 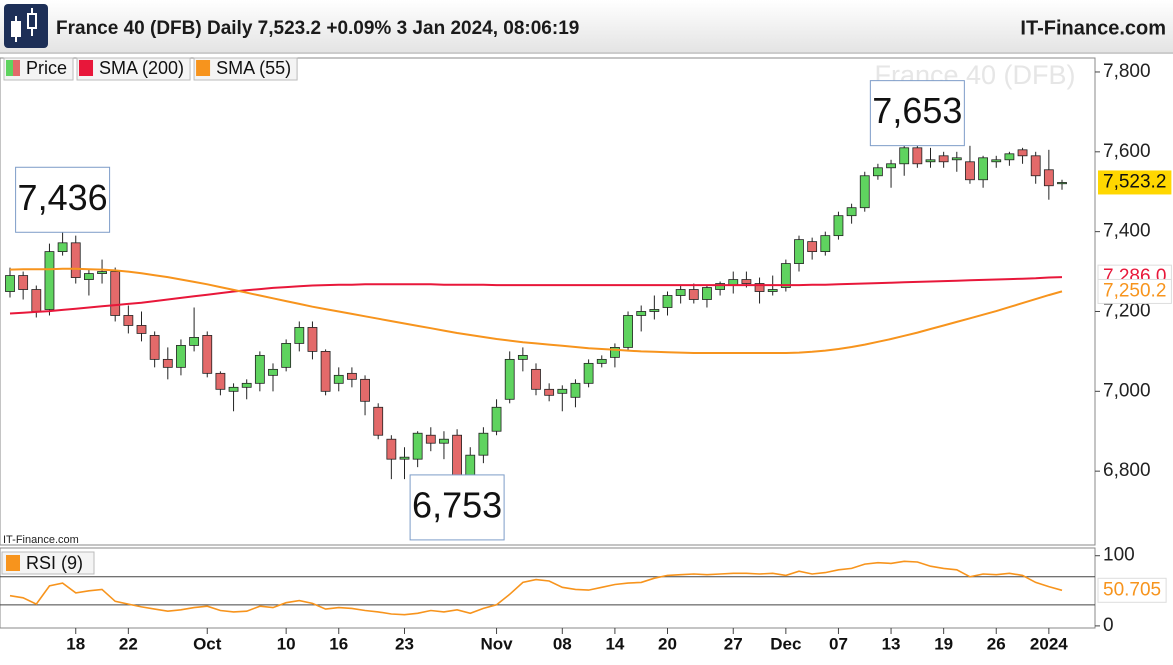 What do you see at coordinates (338, 643) in the screenshot?
I see `x-tick-label: 16` at bounding box center [338, 643].